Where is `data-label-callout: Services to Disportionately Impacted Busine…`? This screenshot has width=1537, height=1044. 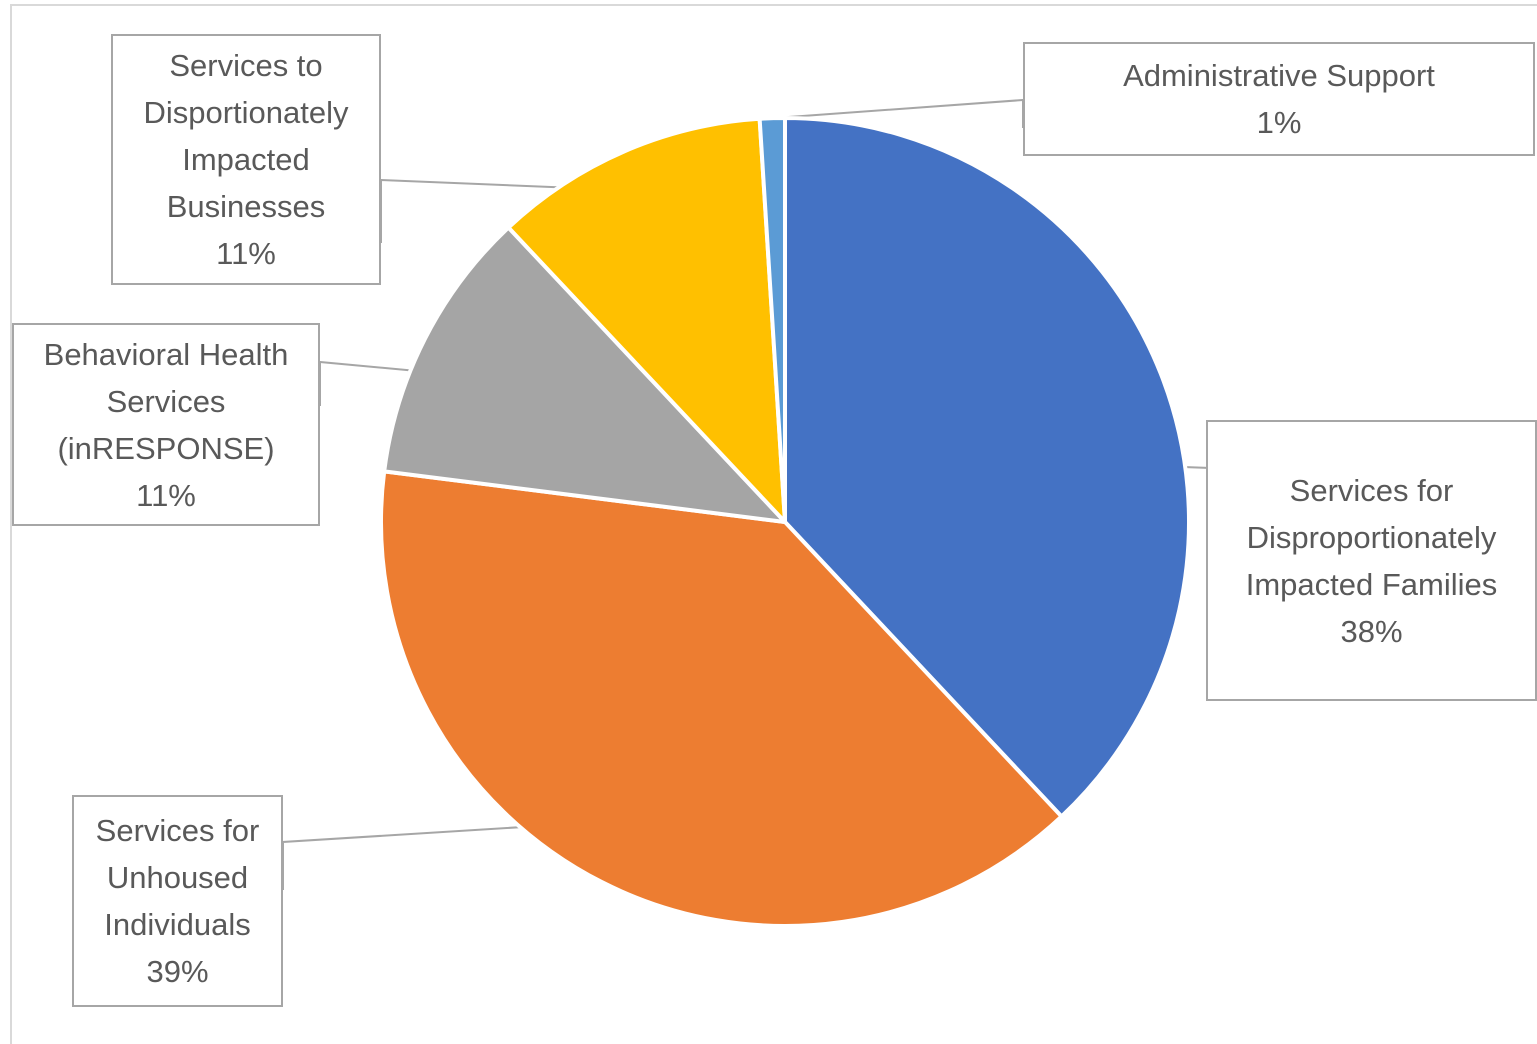
data-label-callout: Services to Disportionately Impacted Busine… is located at coordinates (246, 159).